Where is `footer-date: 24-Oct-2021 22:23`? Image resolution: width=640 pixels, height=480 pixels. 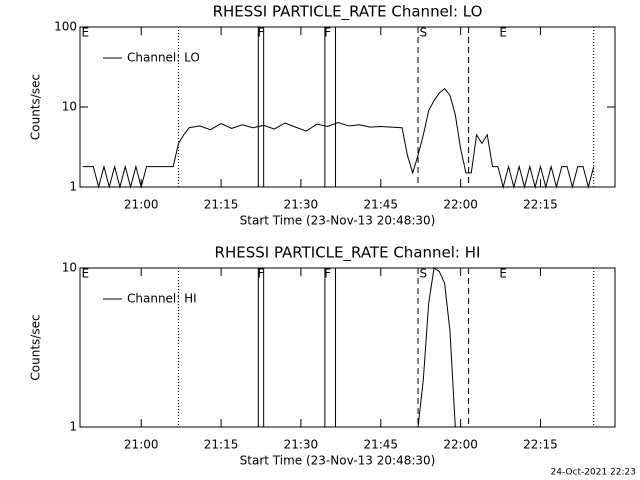
footer-date: 24-Oct-2021 22:23 is located at coordinates (593, 473).